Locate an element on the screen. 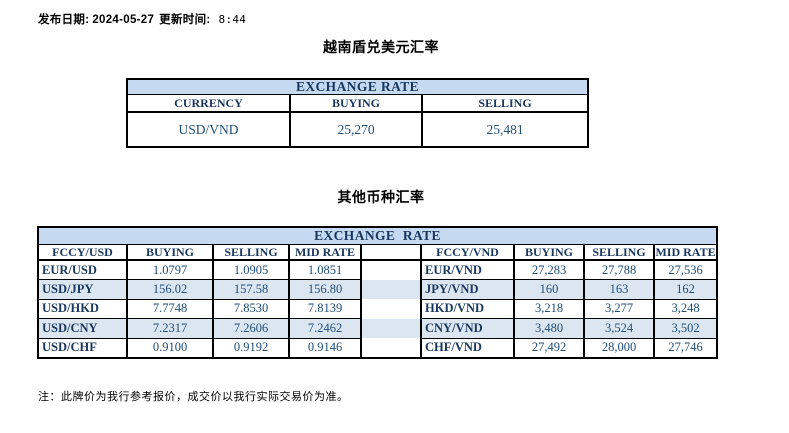 The height and width of the screenshot is (433, 789). rate-cell: 7.8530 is located at coordinates (251, 309).